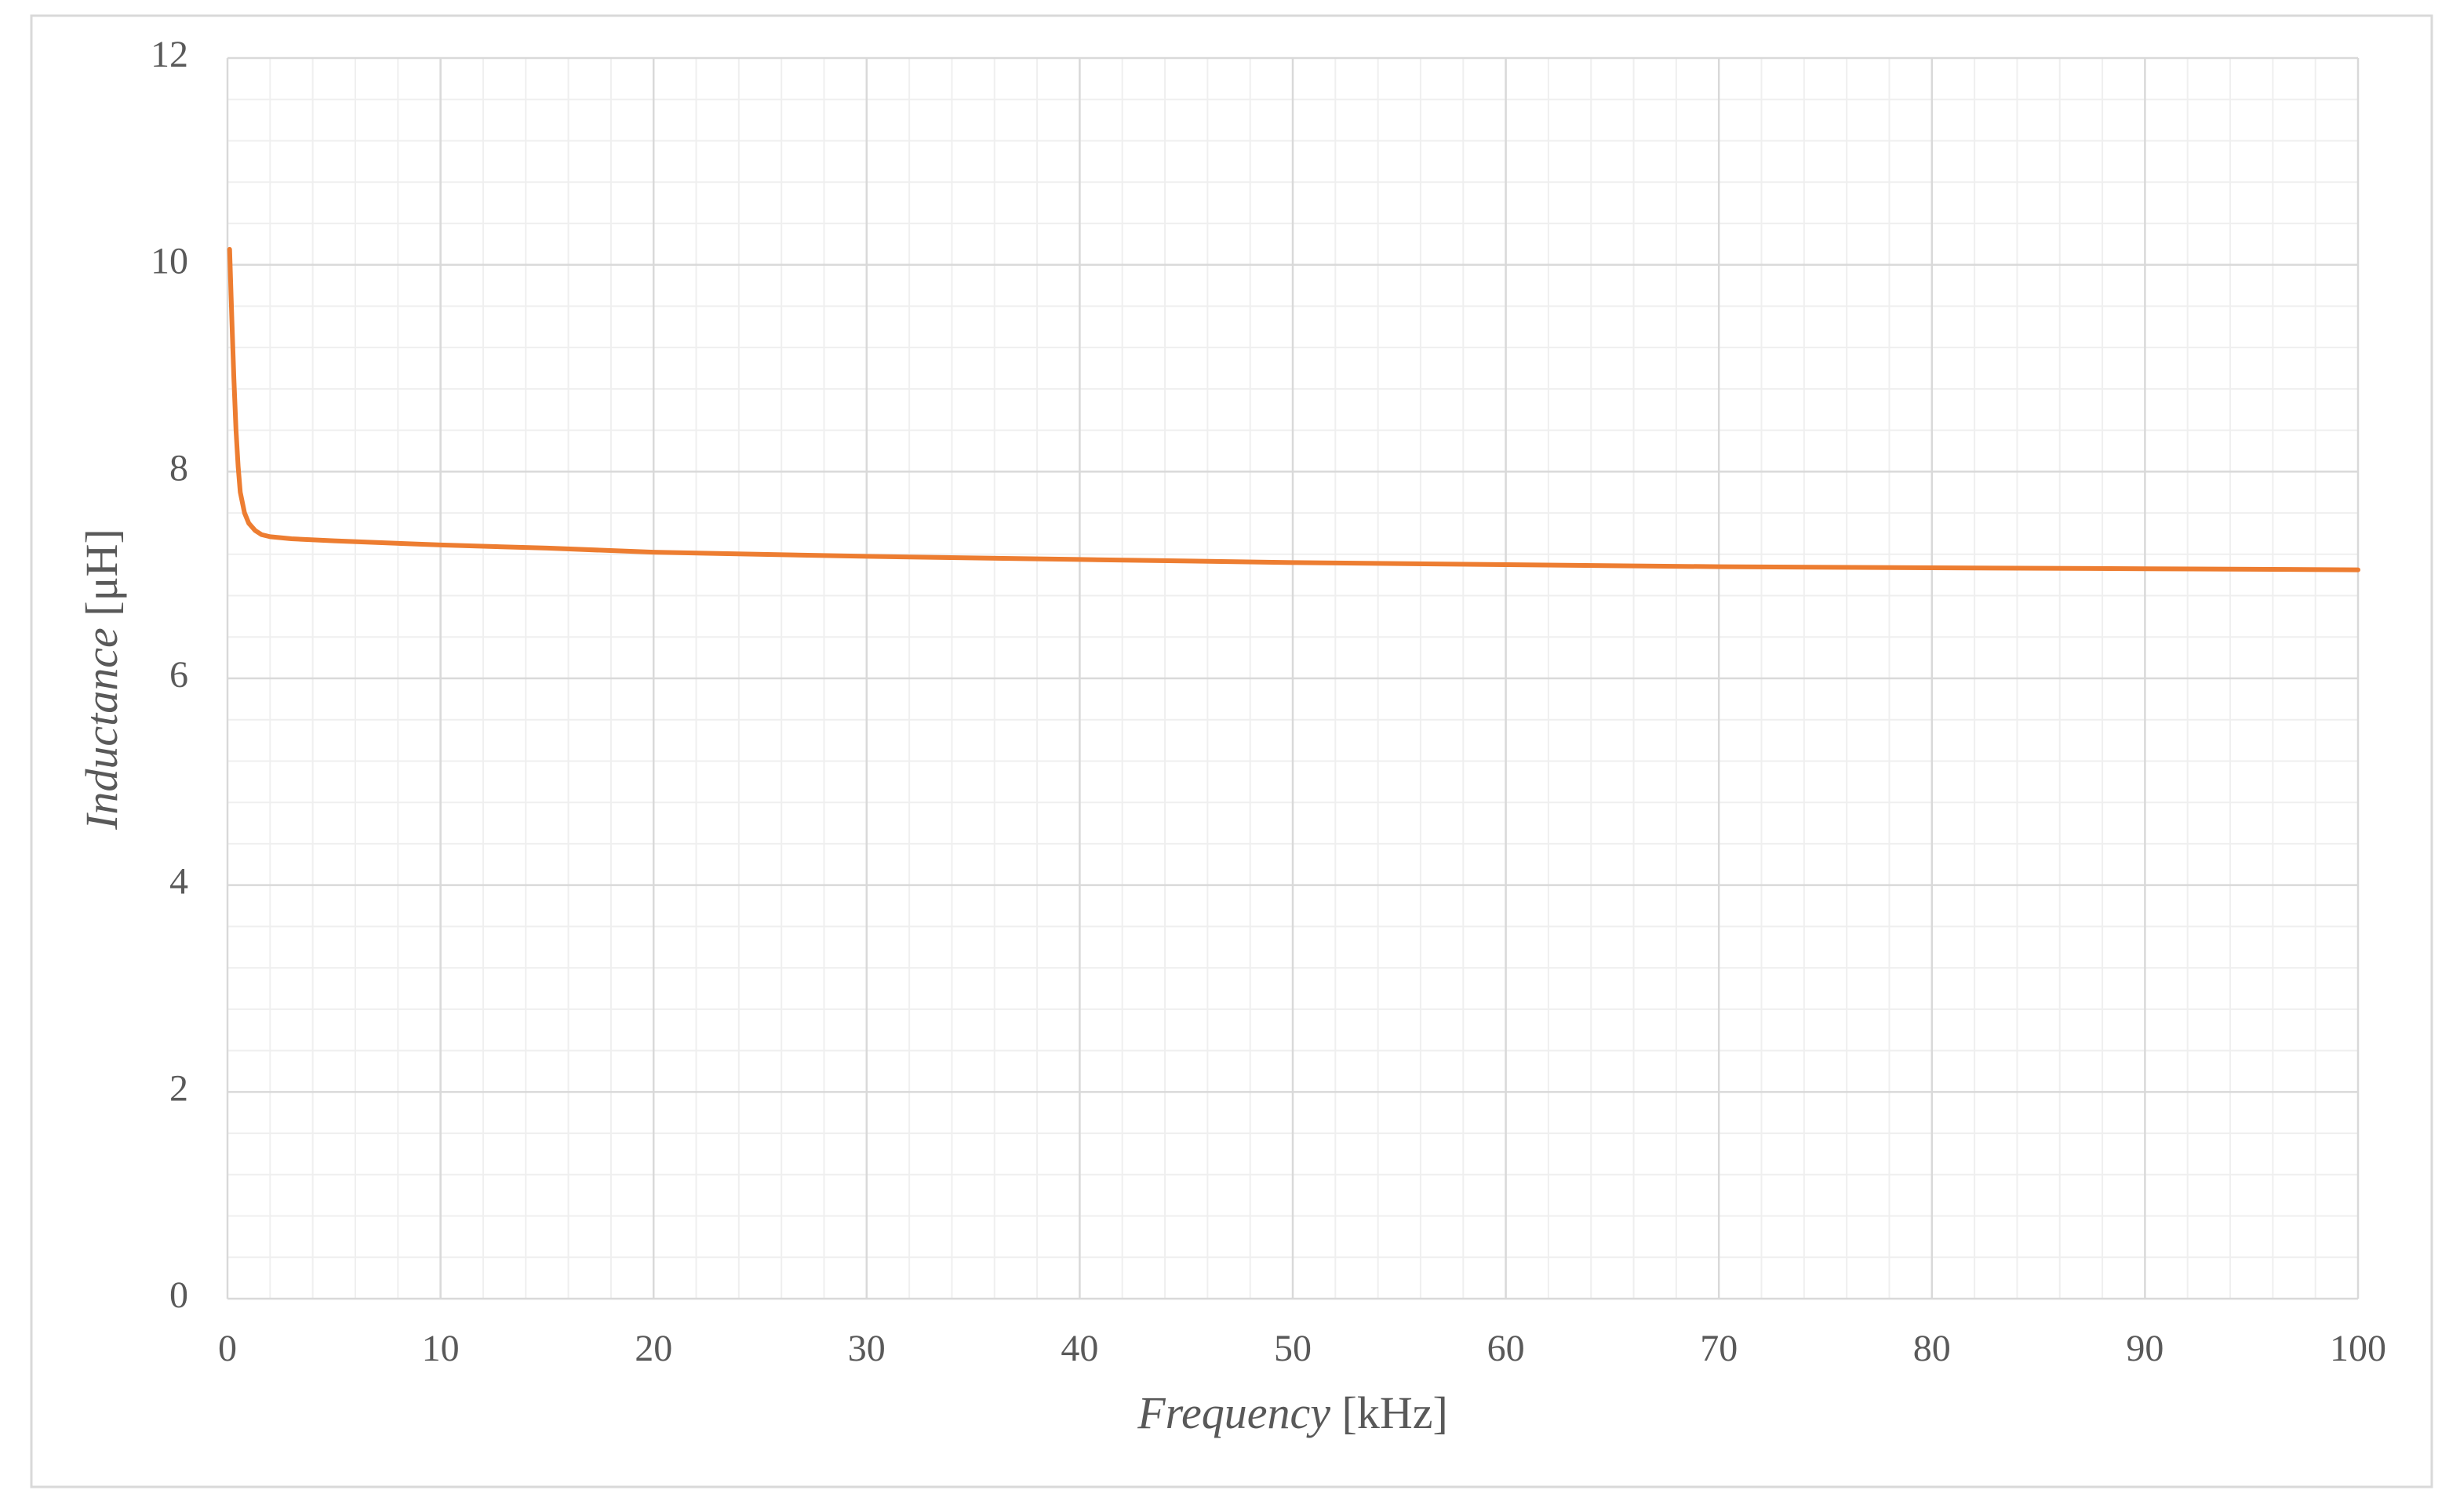 This screenshot has width=2460, height=1512. I want to click on x-tick-label: 60, so click(1506, 1348).